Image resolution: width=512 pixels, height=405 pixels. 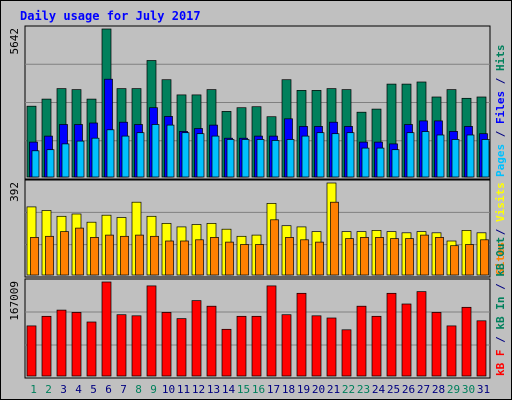 I want to click on legend-entry: kB F, so click(x=500, y=363).